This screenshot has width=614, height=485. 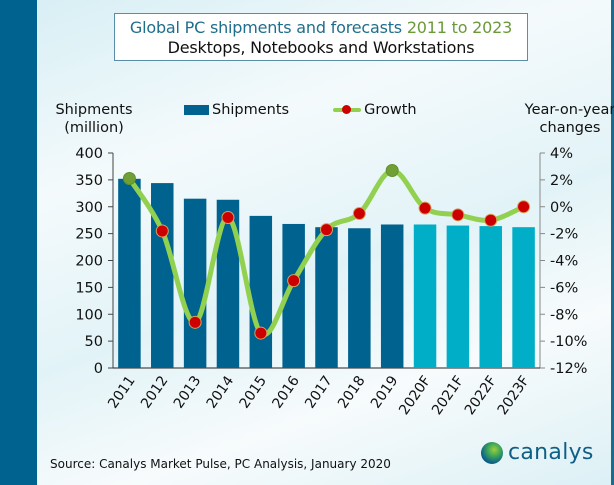 What do you see at coordinates (162, 275) in the screenshot?
I see `shipments-bar-2012` at bounding box center [162, 275].